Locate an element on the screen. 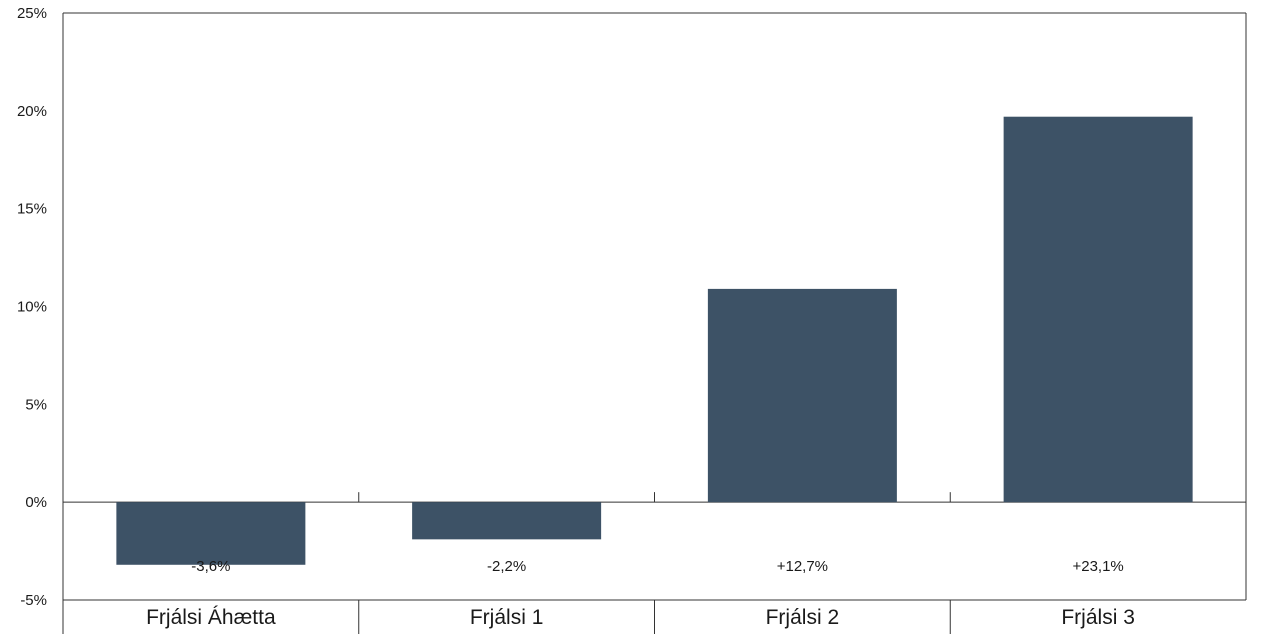 This screenshot has height=634, width=1262. data-label: -2,2% is located at coordinates (506, 566).